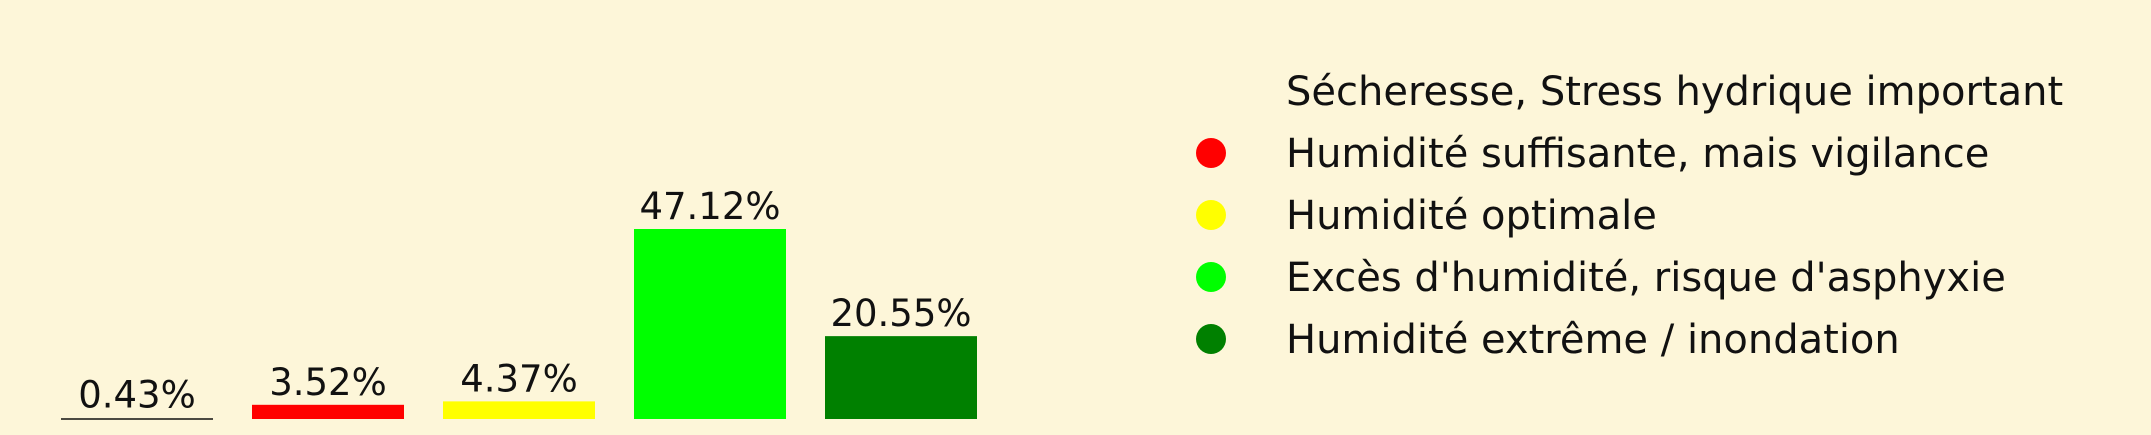 Image resolution: width=2151 pixels, height=435 pixels. What do you see at coordinates (519, 378) in the screenshot?
I see `bar-value-label-3: 4.37%` at bounding box center [519, 378].